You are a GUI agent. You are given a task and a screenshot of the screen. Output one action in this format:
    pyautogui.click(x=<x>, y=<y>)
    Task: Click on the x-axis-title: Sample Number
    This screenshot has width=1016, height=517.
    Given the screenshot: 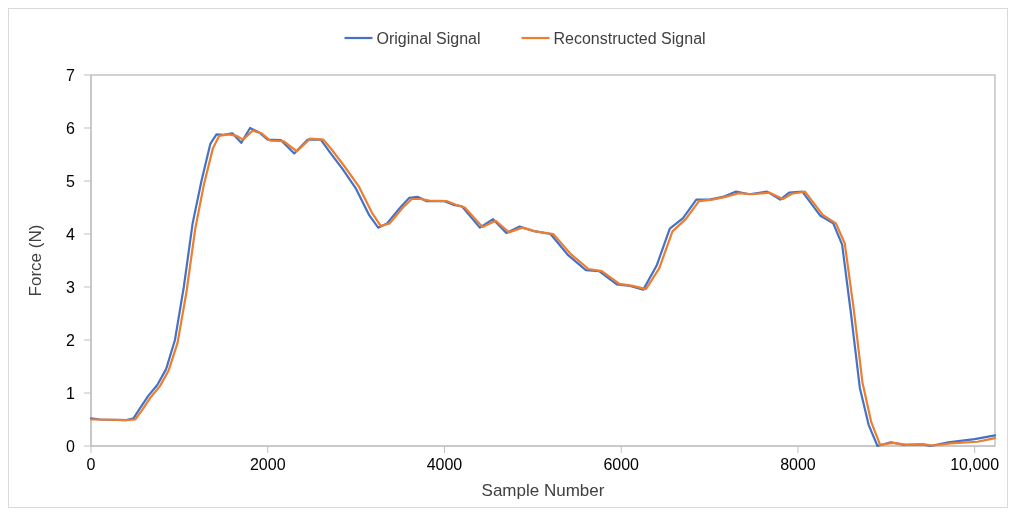 What is the action you would take?
    pyautogui.click(x=543, y=490)
    